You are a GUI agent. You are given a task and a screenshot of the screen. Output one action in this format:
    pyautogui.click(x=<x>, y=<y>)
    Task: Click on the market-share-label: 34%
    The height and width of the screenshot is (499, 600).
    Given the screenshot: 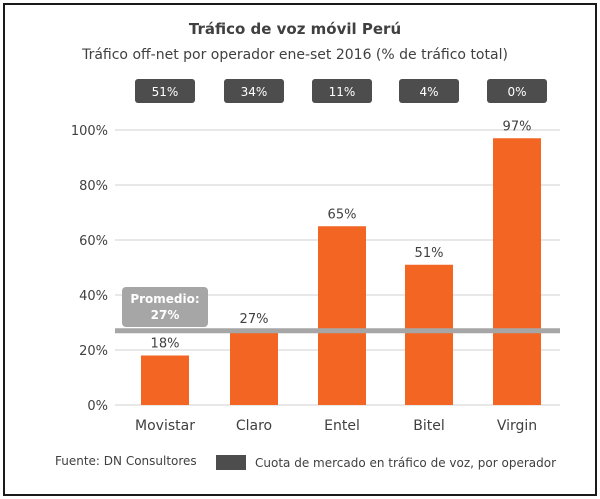 What is the action you would take?
    pyautogui.click(x=254, y=92)
    